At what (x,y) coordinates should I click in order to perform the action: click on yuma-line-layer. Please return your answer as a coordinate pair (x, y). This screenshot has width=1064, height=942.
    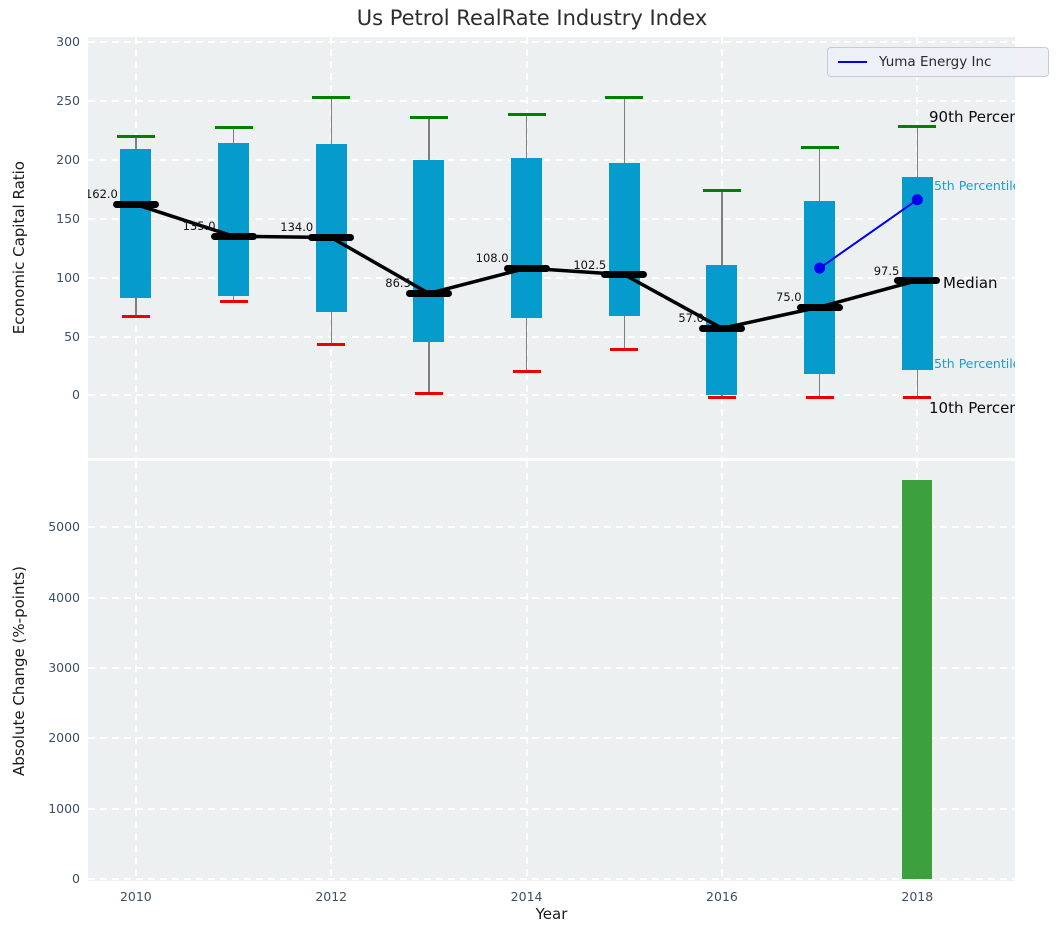
    Looking at the image, I should click on (868, 234).